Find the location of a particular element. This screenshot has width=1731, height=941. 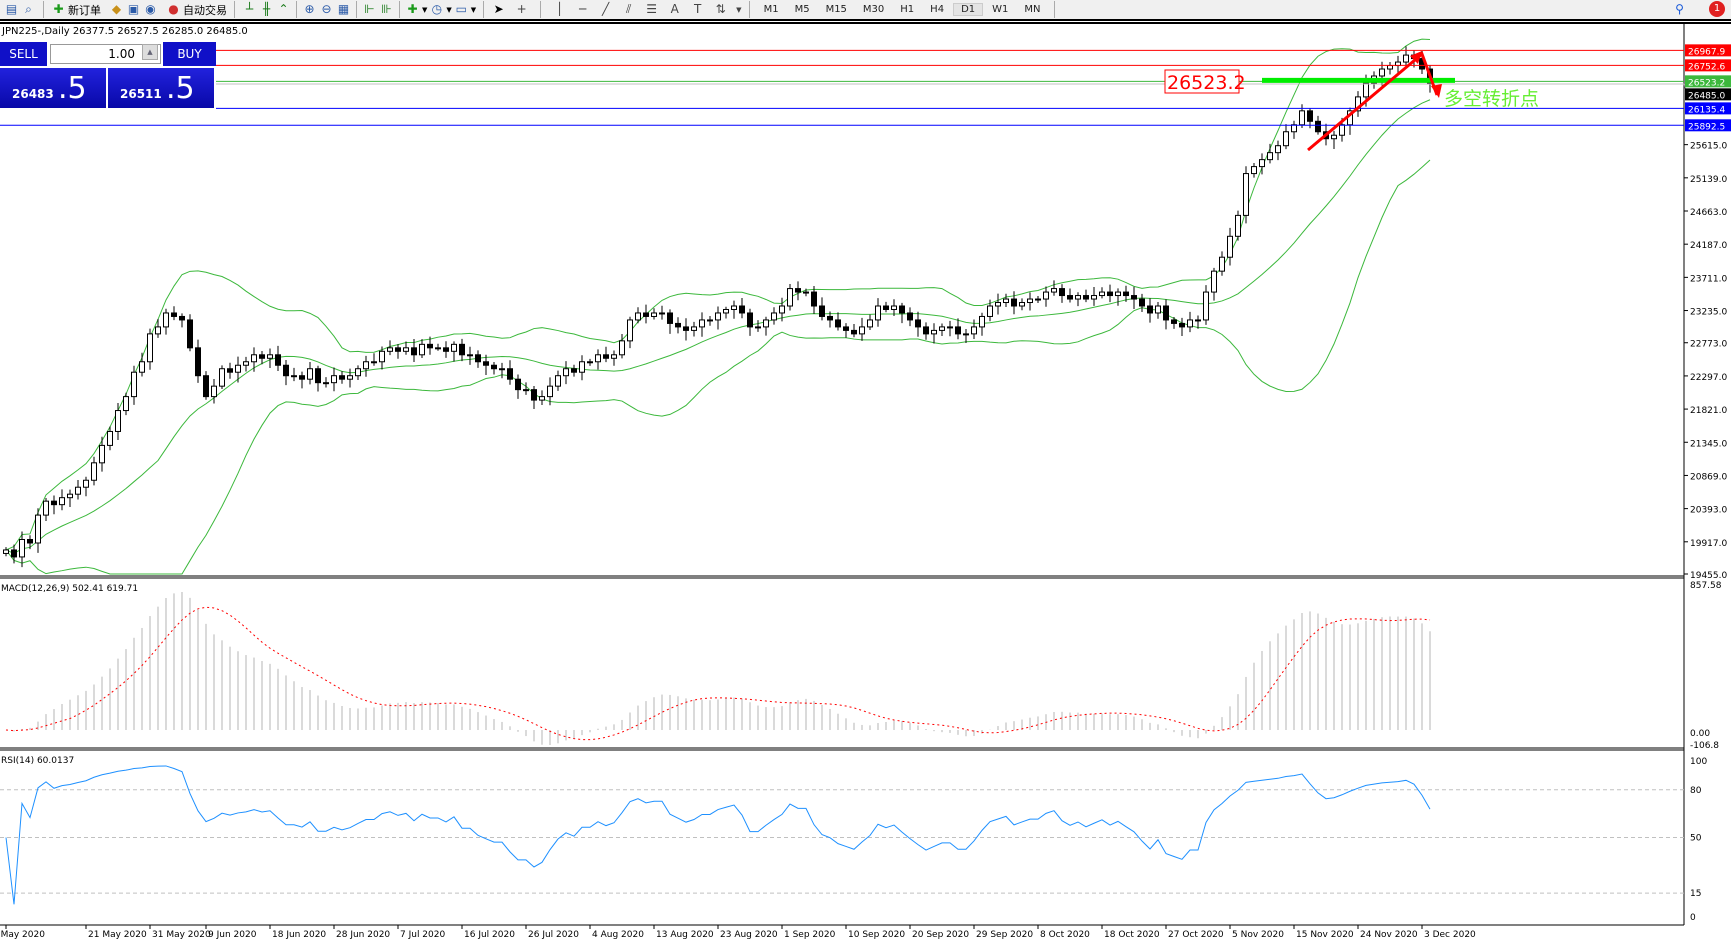

timeframe-h1: H1 is located at coordinates (907, 9).